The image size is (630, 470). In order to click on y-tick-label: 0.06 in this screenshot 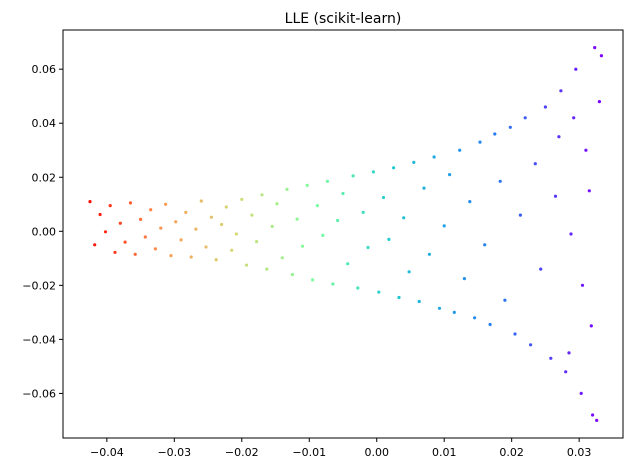, I will do `click(44, 69)`.